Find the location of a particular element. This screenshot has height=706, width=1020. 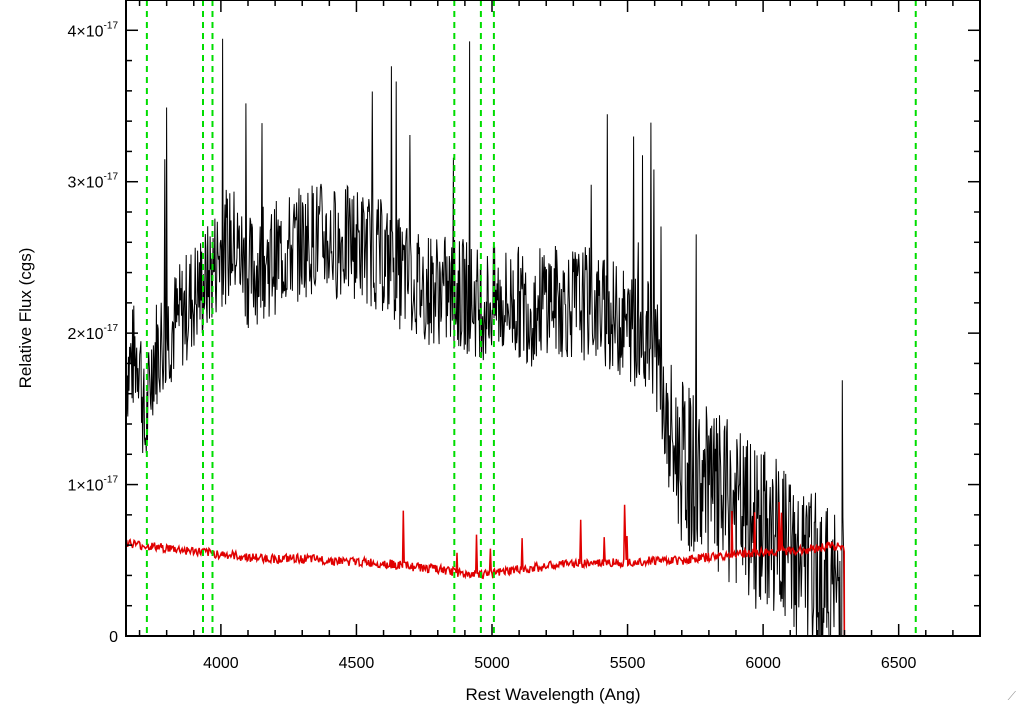

y-tick-label: 1×10⁻¹⁷ is located at coordinates (93, 485).